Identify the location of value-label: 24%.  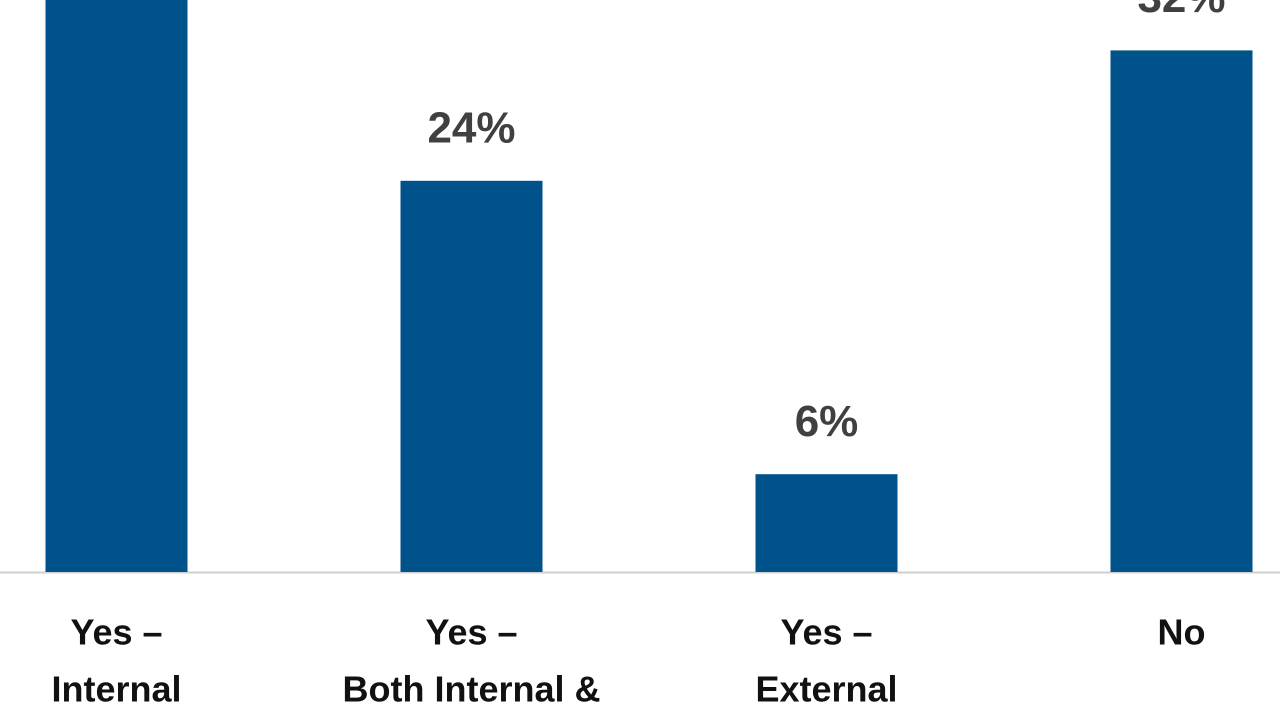
(471, 127).